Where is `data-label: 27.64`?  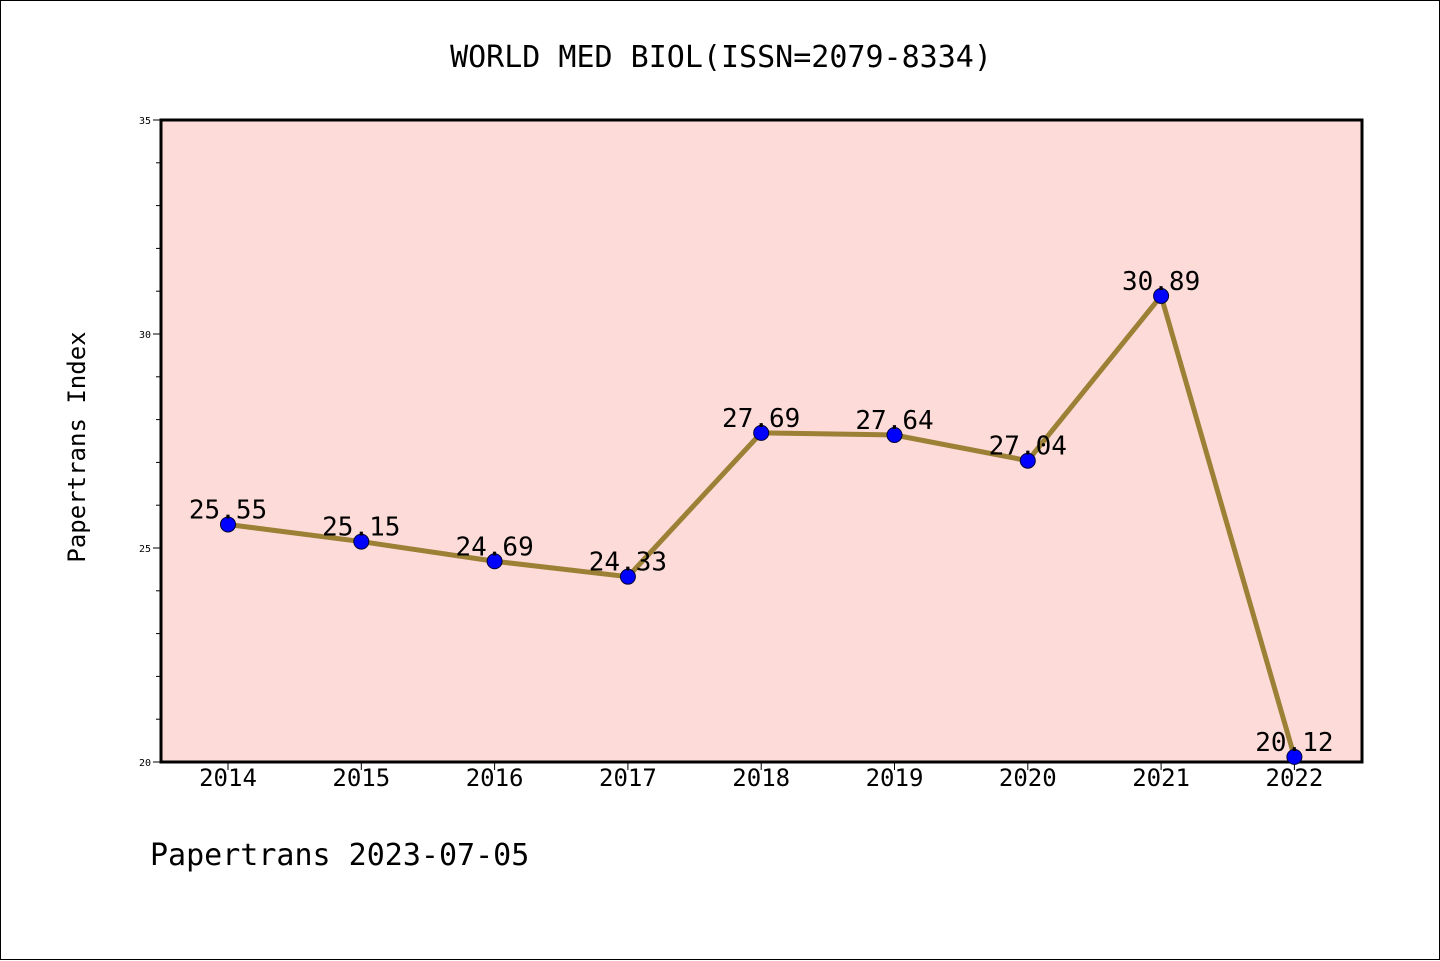 data-label: 27.64 is located at coordinates (894, 421).